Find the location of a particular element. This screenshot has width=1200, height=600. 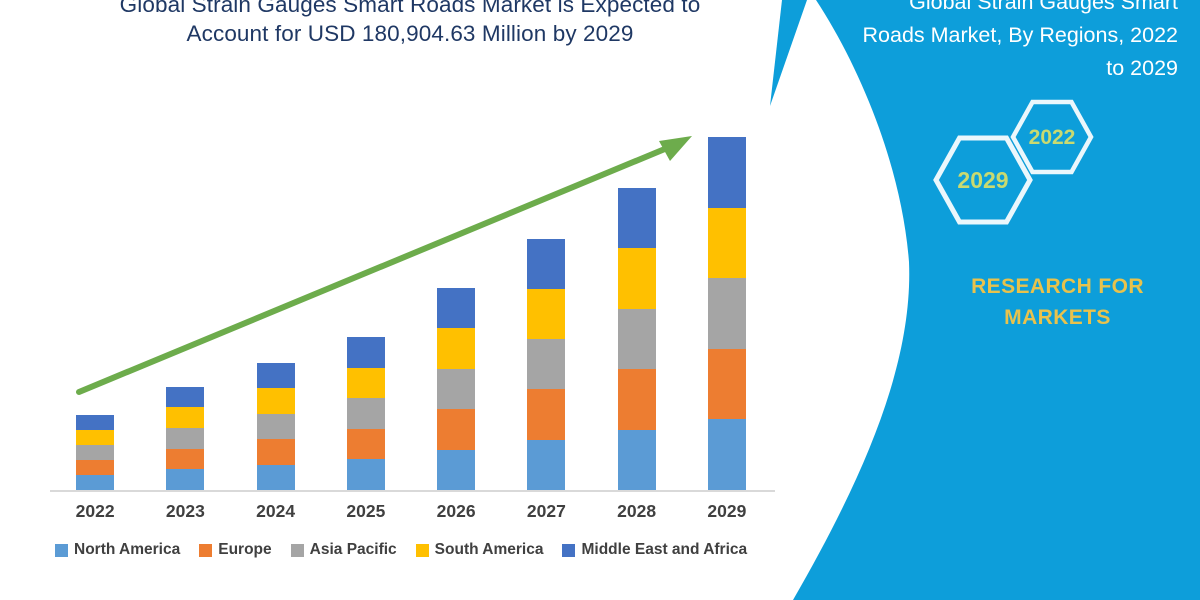

legend-item: South America is located at coordinates (479, 550).